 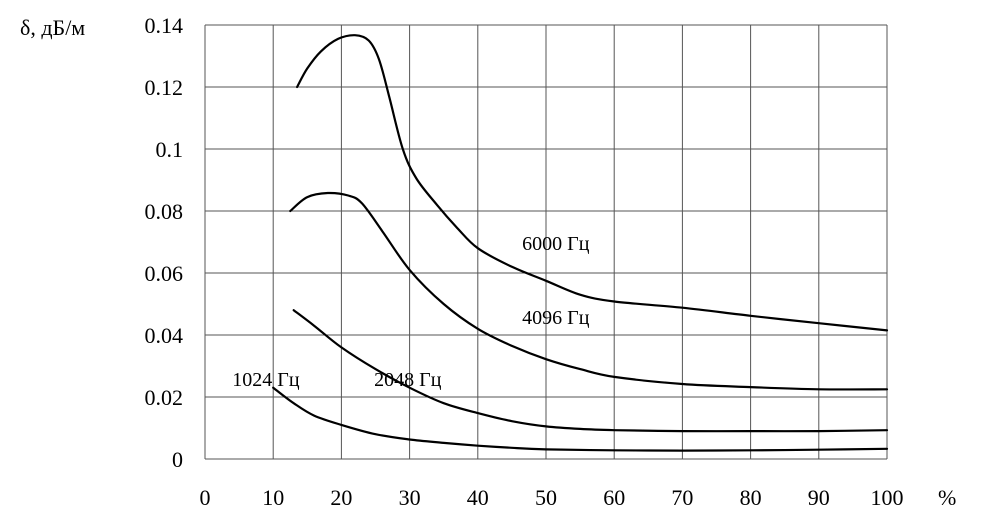 What do you see at coordinates (164, 397) in the screenshot?
I see `y-tick-label: 0.02` at bounding box center [164, 397].